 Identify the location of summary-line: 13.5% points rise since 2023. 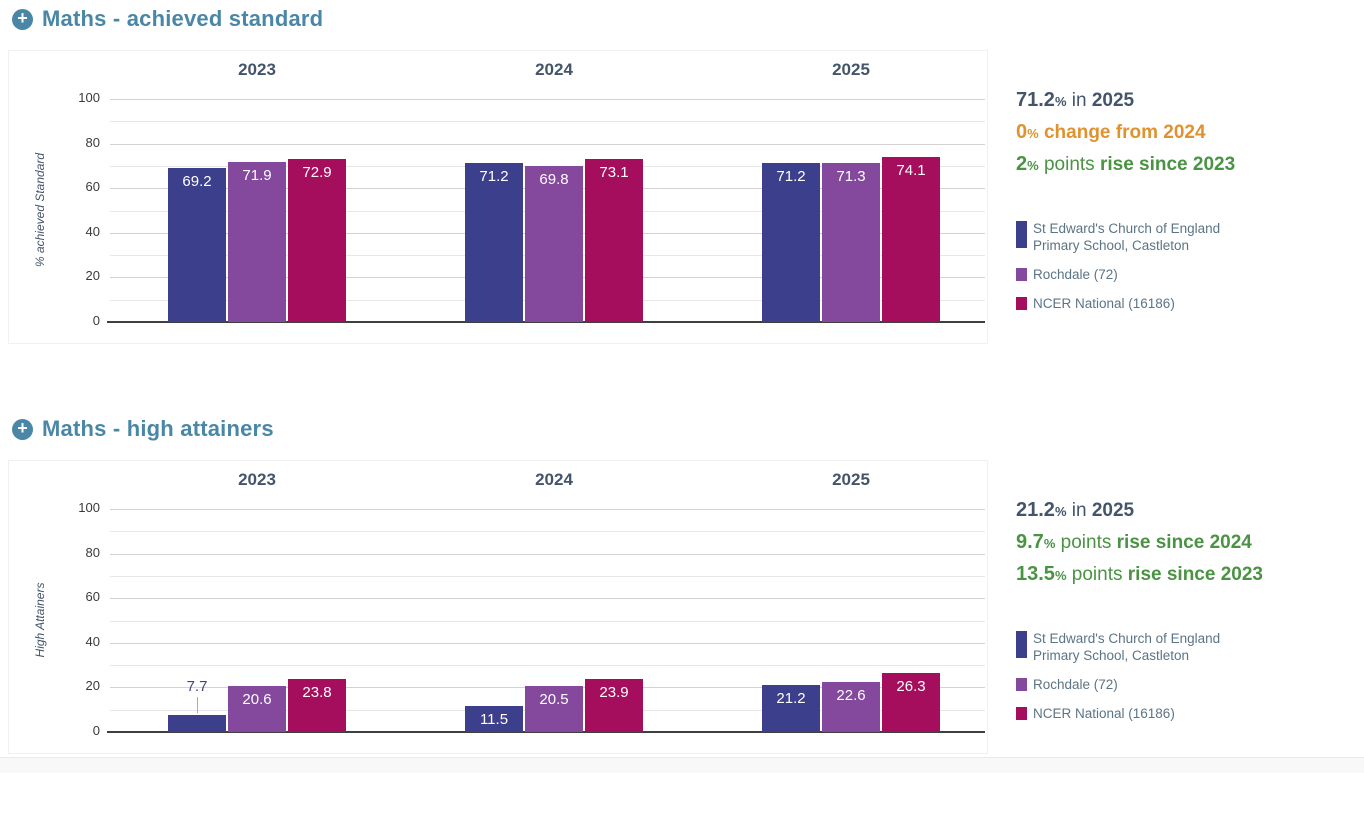
(1190, 574).